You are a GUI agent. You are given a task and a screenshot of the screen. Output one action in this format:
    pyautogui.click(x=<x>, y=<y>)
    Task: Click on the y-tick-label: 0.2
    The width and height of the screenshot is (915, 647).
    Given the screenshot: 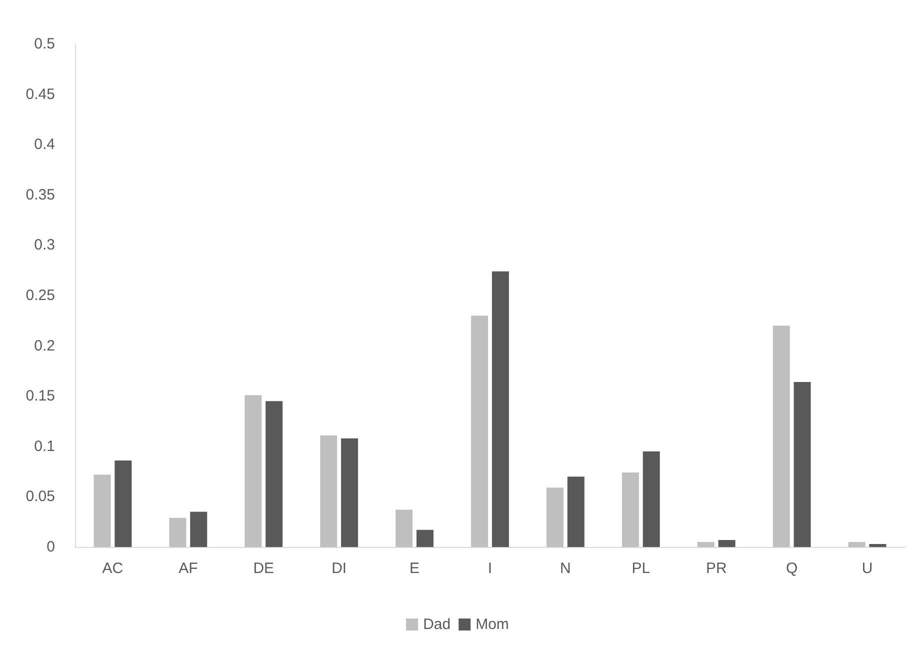 What is the action you would take?
    pyautogui.click(x=44, y=345)
    